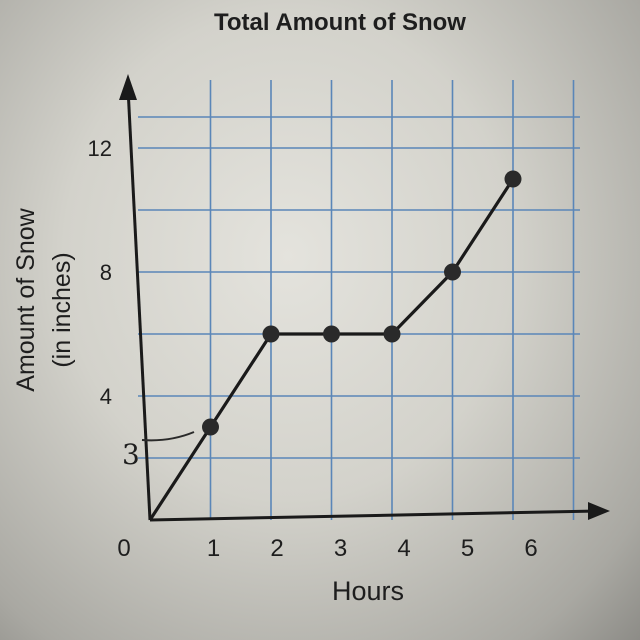 The height and width of the screenshot is (640, 640). What do you see at coordinates (374, 515) in the screenshot?
I see `x-axis-line` at bounding box center [374, 515].